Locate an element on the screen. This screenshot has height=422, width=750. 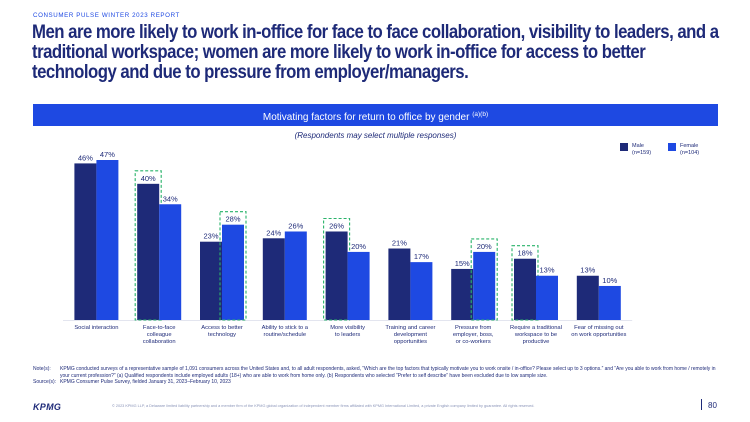
data-label-male-1: 40% is located at coordinates (148, 178).